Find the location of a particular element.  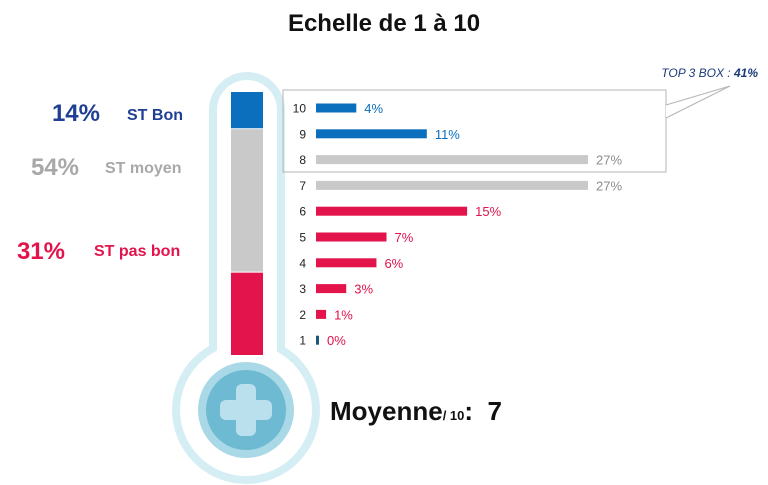

top3-box-label: TOP 3 BOX : 41% is located at coordinates (709, 73).